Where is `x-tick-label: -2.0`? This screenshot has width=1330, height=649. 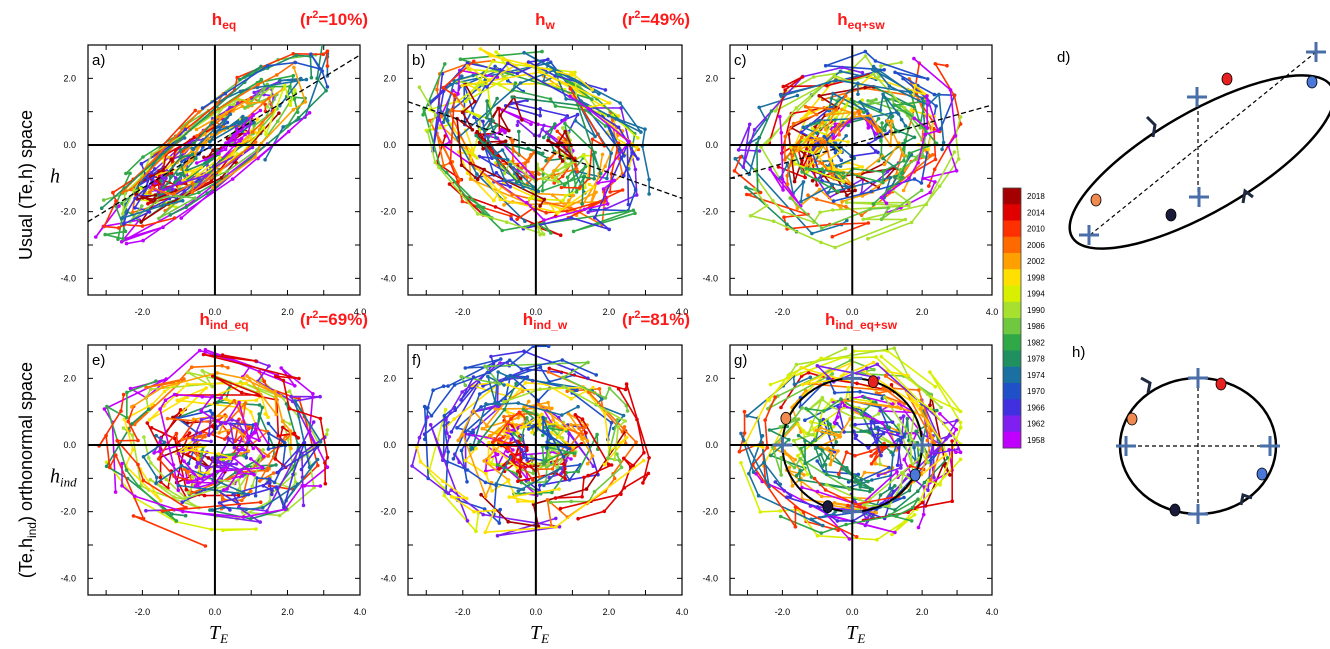 x-tick-label: -2.0 is located at coordinates (143, 612).